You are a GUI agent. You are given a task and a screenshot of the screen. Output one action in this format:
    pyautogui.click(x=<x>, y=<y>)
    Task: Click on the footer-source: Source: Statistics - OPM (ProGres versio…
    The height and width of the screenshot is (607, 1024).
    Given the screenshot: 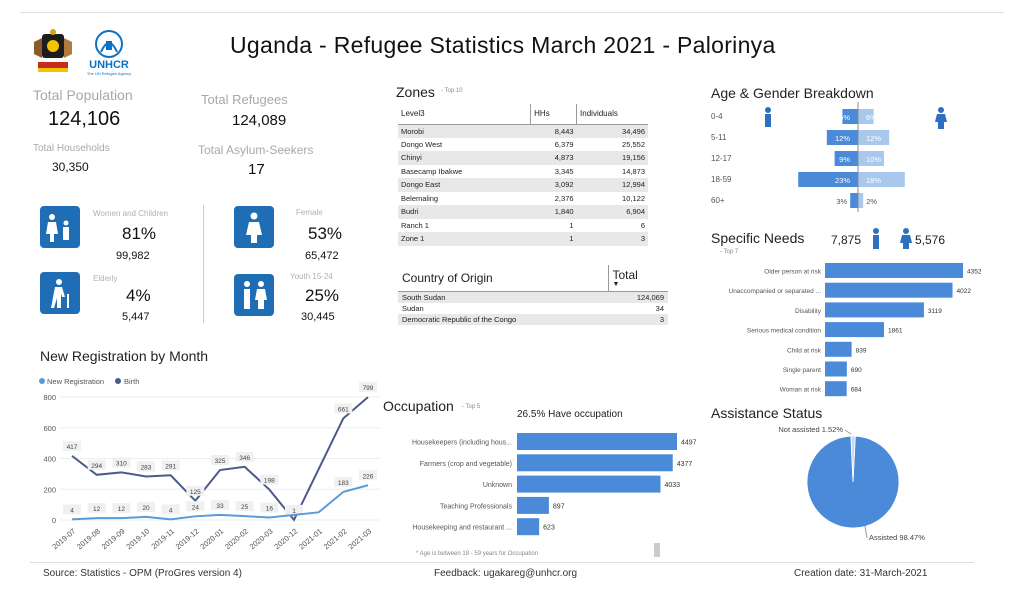 What is the action you would take?
    pyautogui.click(x=142, y=573)
    